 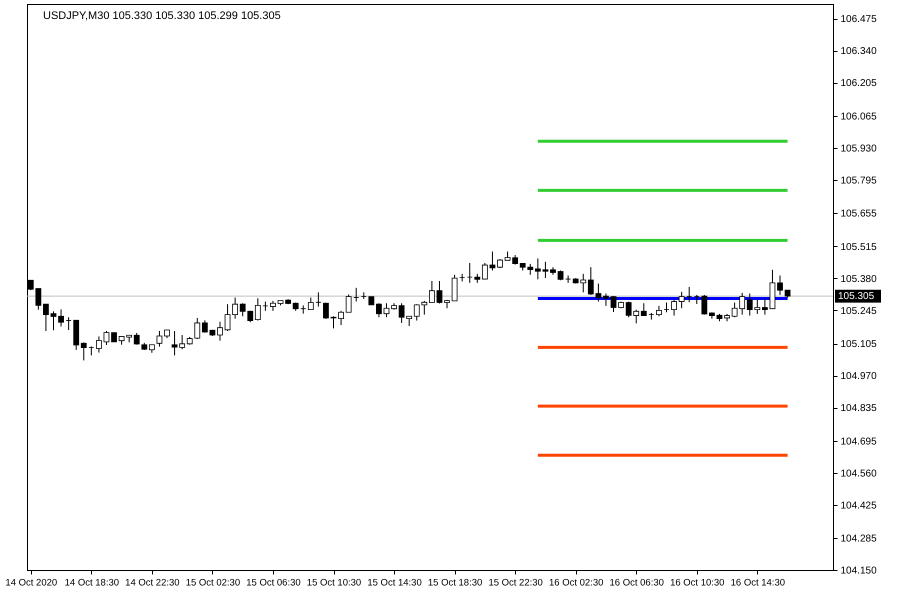 I want to click on x-tick-label: 15 Oct 18:30, so click(x=455, y=583).